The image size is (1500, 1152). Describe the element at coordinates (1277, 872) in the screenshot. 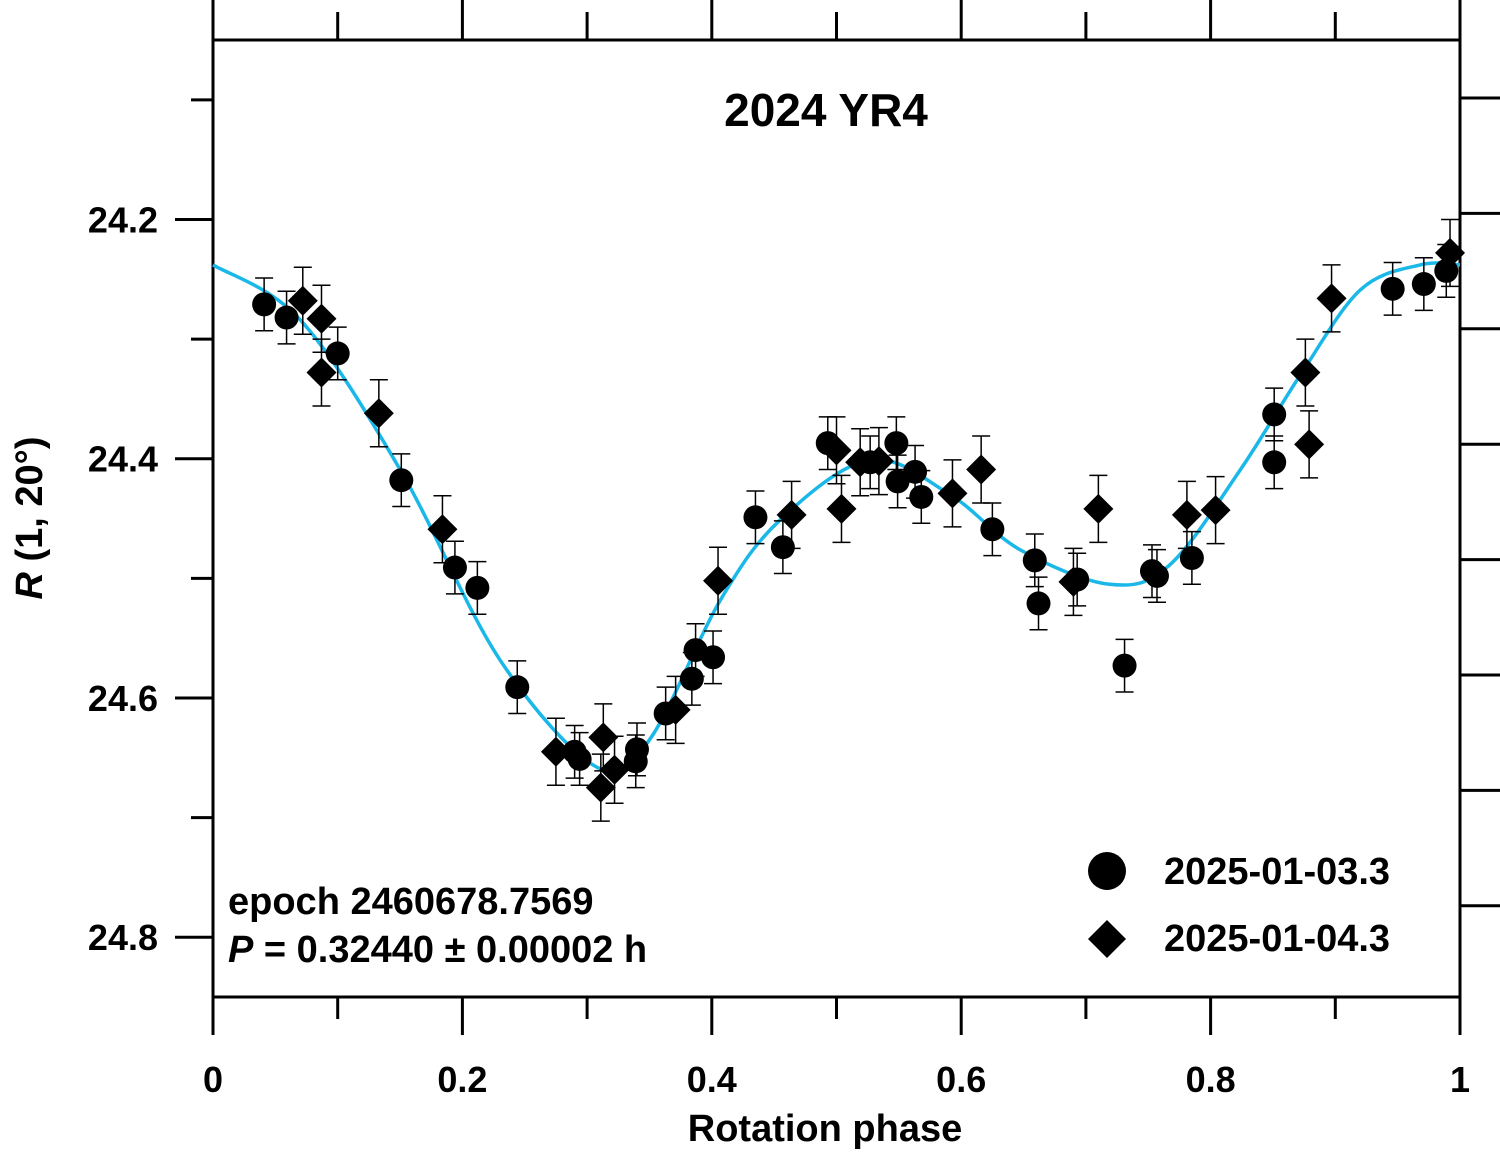

I see `legend-label-series-1: 2025-01-03.3` at that location.